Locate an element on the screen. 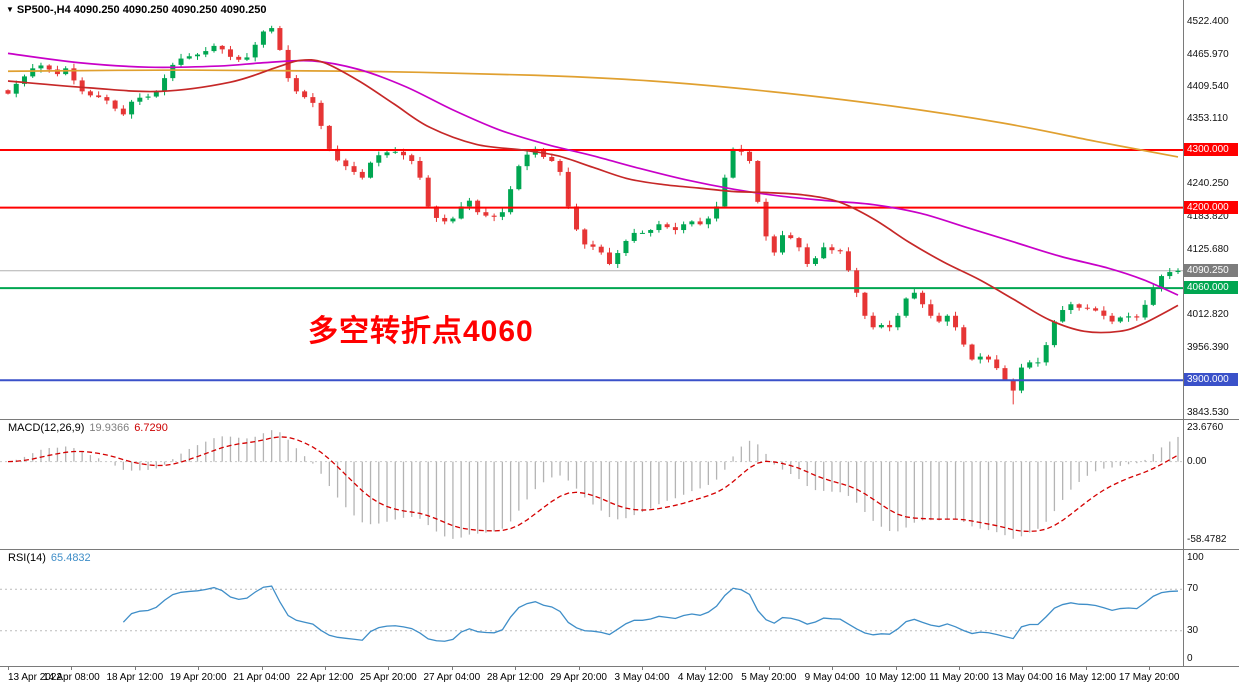  macd-label: MACD(12,26,9) 19.9366 6.7290 is located at coordinates (90, 428).